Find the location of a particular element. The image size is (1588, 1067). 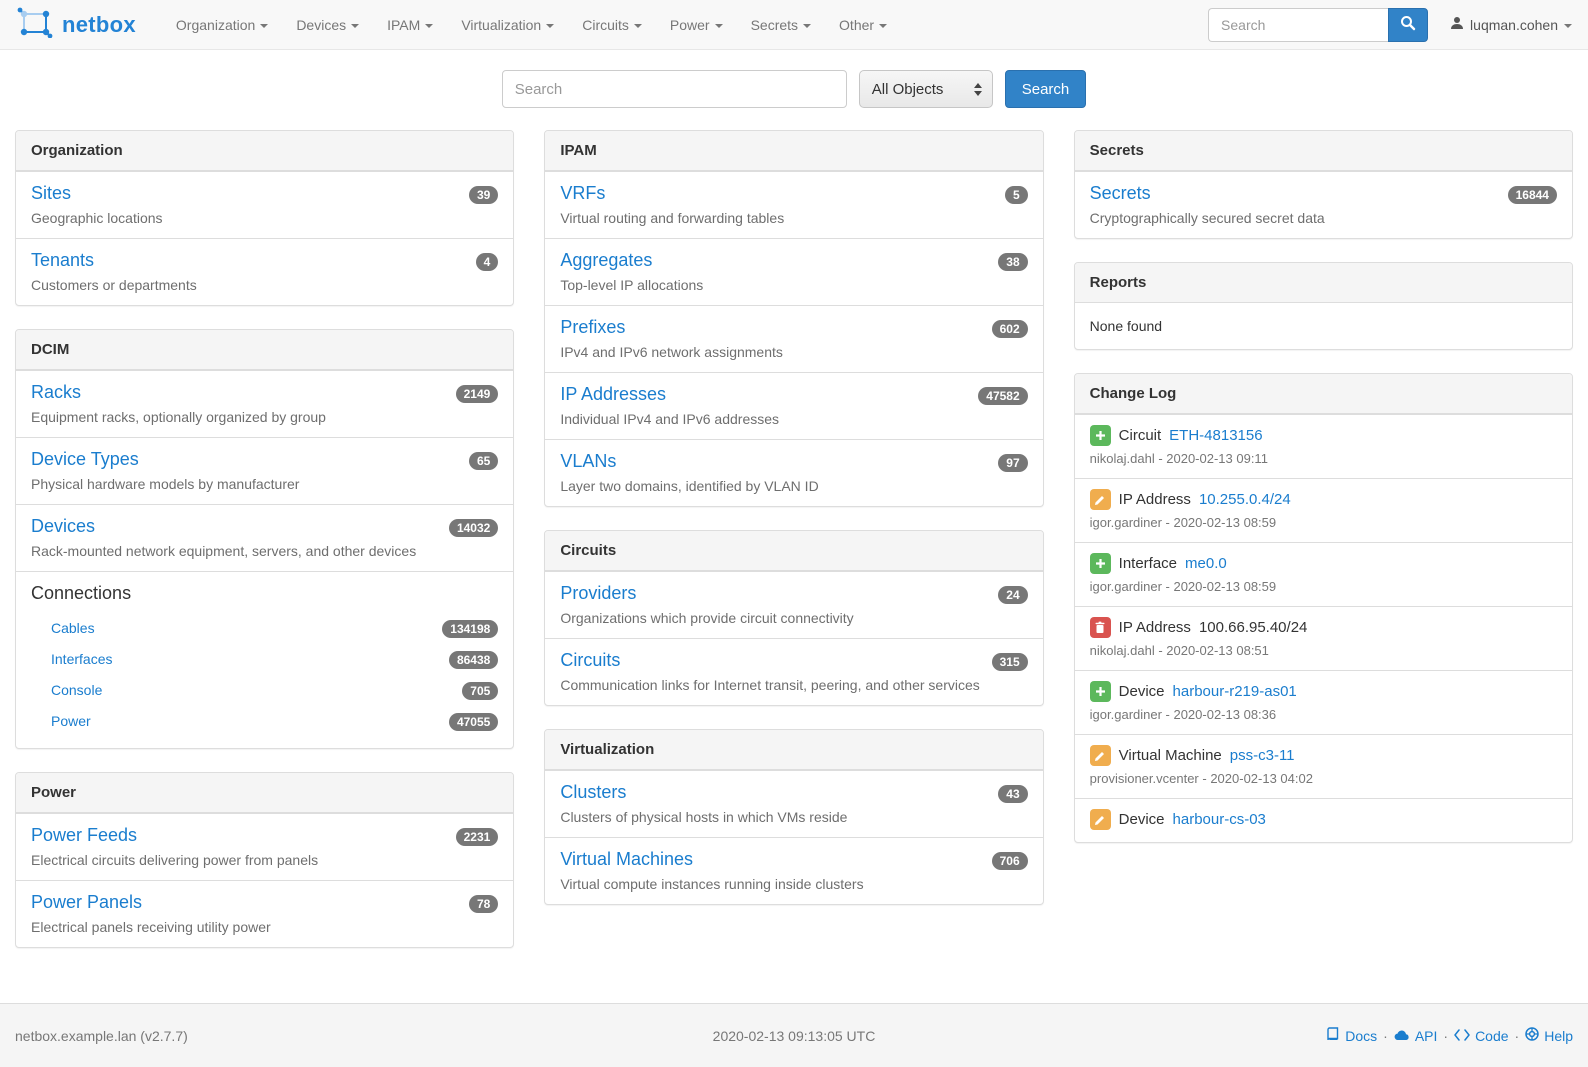

nav-menu-other: Other is located at coordinates (863, 25).